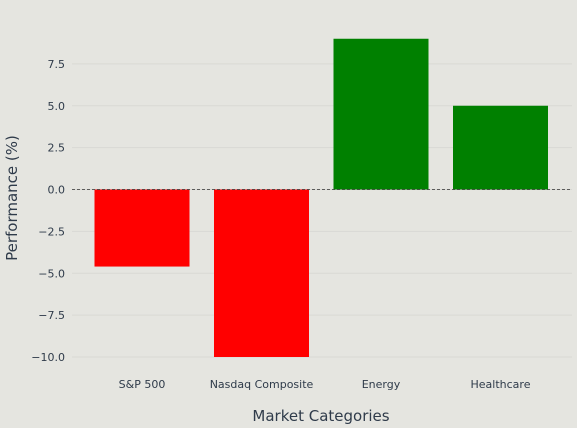  What do you see at coordinates (51, 315) in the screenshot?
I see `y-tick-label: −7.5` at bounding box center [51, 315].